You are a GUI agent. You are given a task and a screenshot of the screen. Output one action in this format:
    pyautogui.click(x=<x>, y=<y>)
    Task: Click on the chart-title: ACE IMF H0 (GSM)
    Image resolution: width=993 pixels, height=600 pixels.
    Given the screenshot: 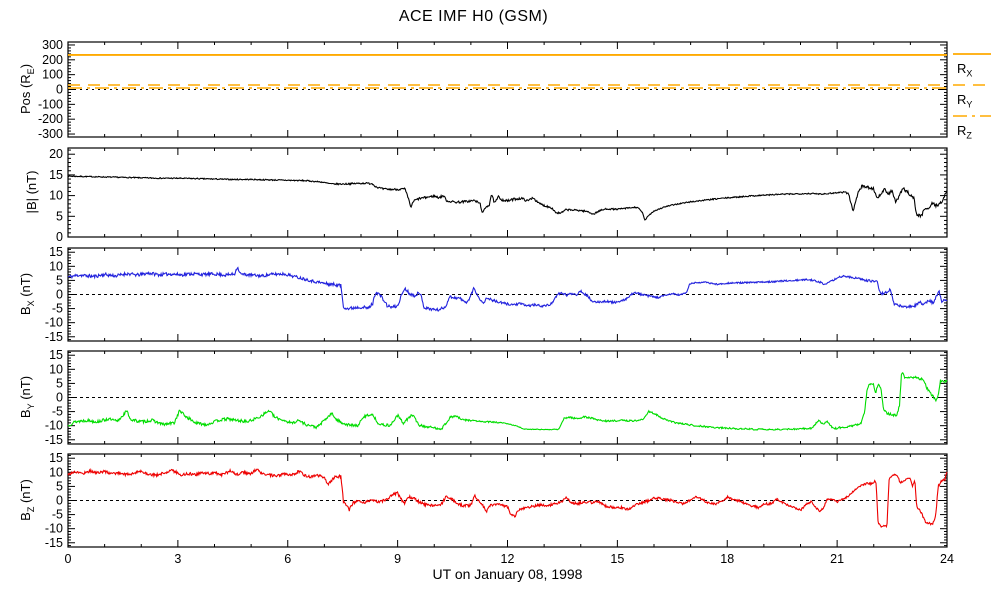 What is the action you would take?
    pyautogui.click(x=473, y=16)
    